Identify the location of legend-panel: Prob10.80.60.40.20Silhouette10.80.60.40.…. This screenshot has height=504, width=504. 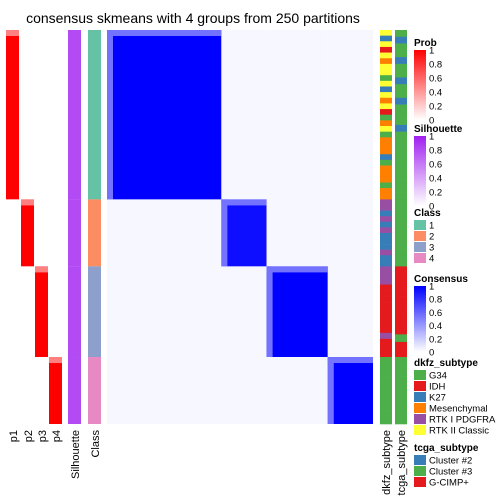
(455, 263).